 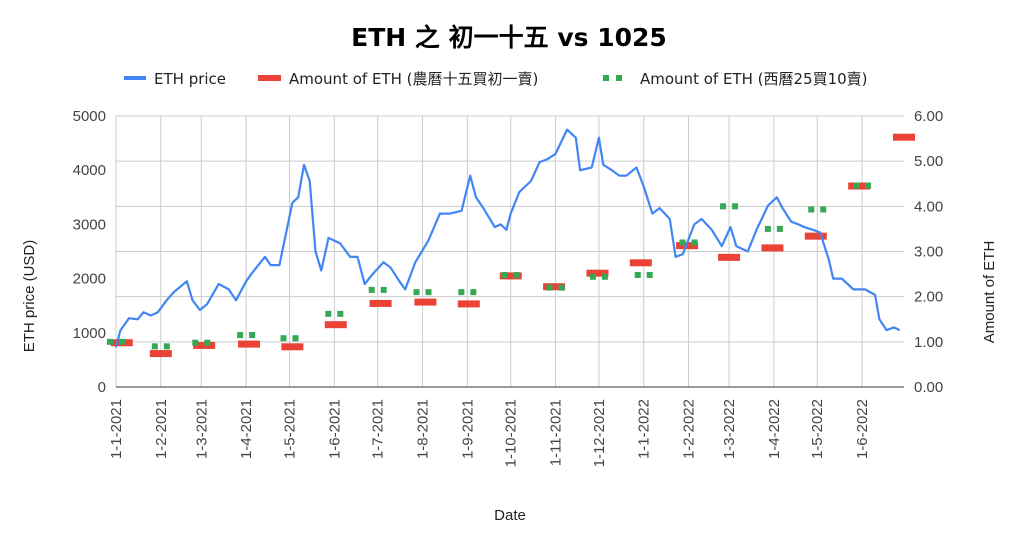 What do you see at coordinates (290, 429) in the screenshot?
I see `x-tick-label: 1-5-2021` at bounding box center [290, 429].